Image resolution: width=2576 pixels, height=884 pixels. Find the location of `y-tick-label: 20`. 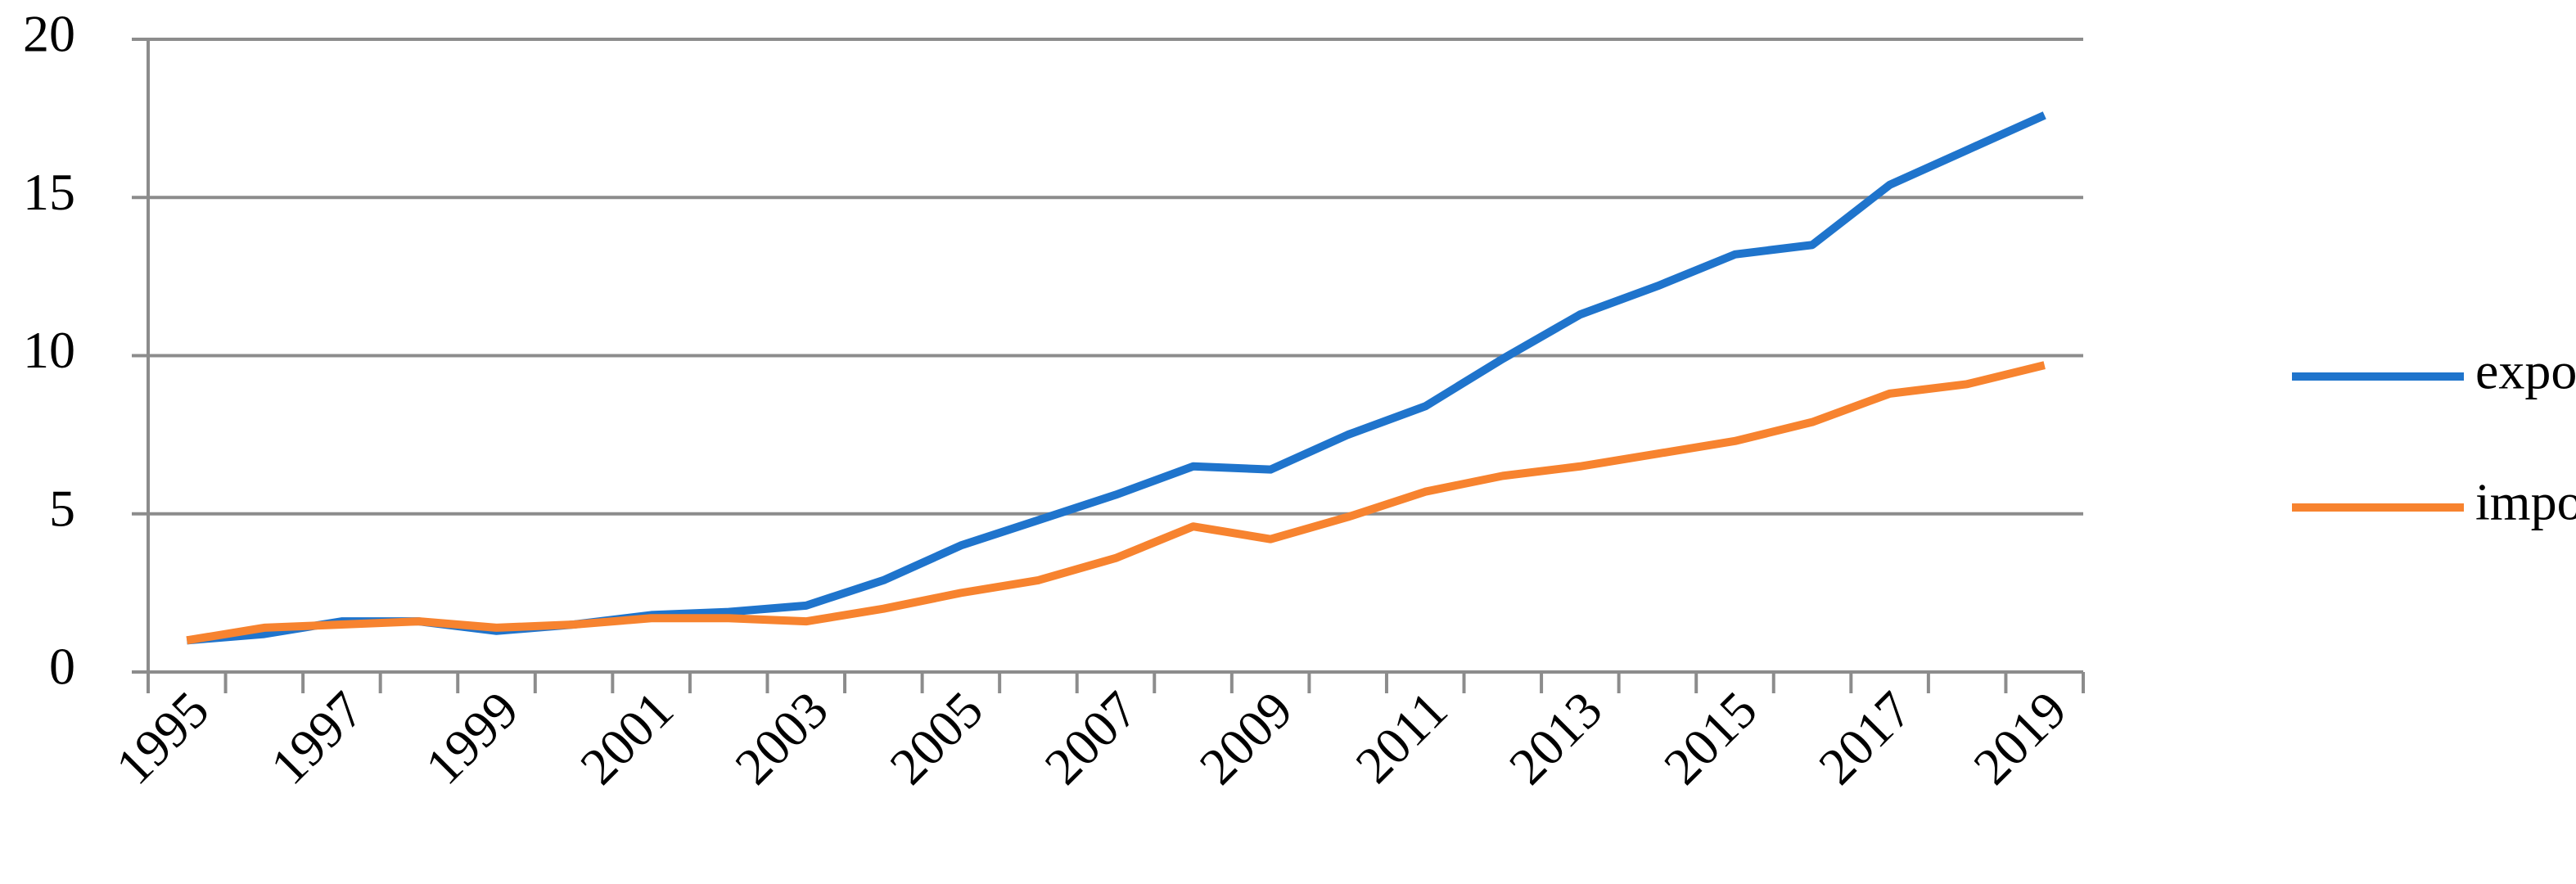

y-tick-label: 20 is located at coordinates (49, 34).